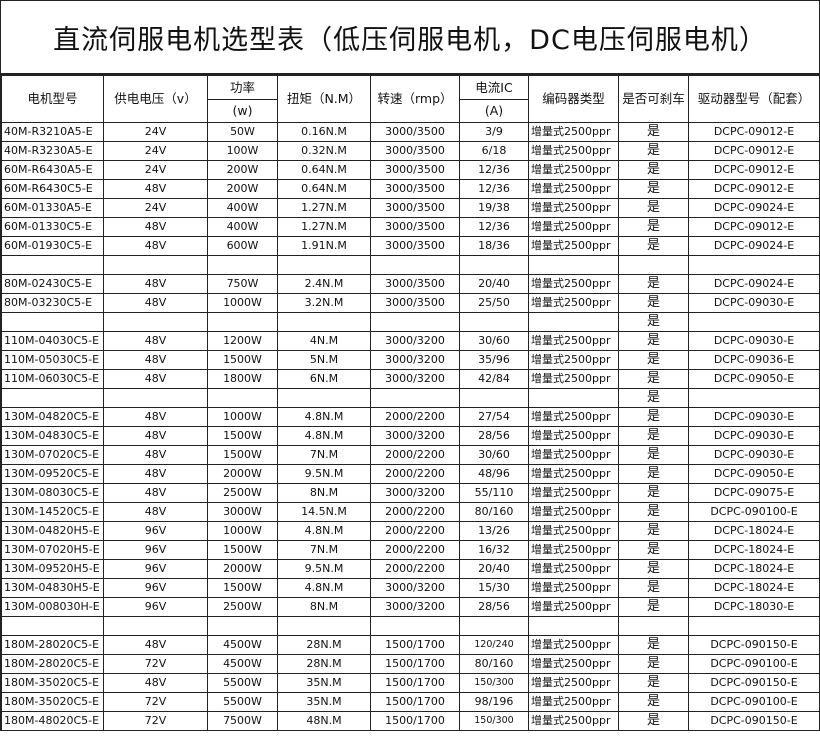 The image size is (820, 750). What do you see at coordinates (494, 455) in the screenshot?
I see `cell-current: 30/60` at bounding box center [494, 455].